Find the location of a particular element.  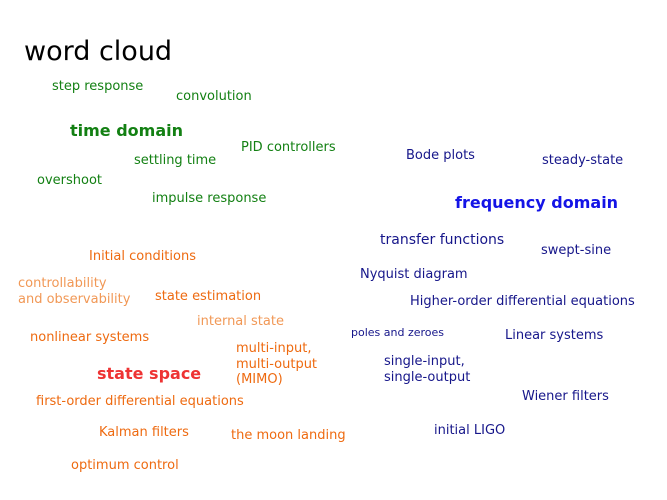

word-overshoot: overshoot is located at coordinates (70, 180).